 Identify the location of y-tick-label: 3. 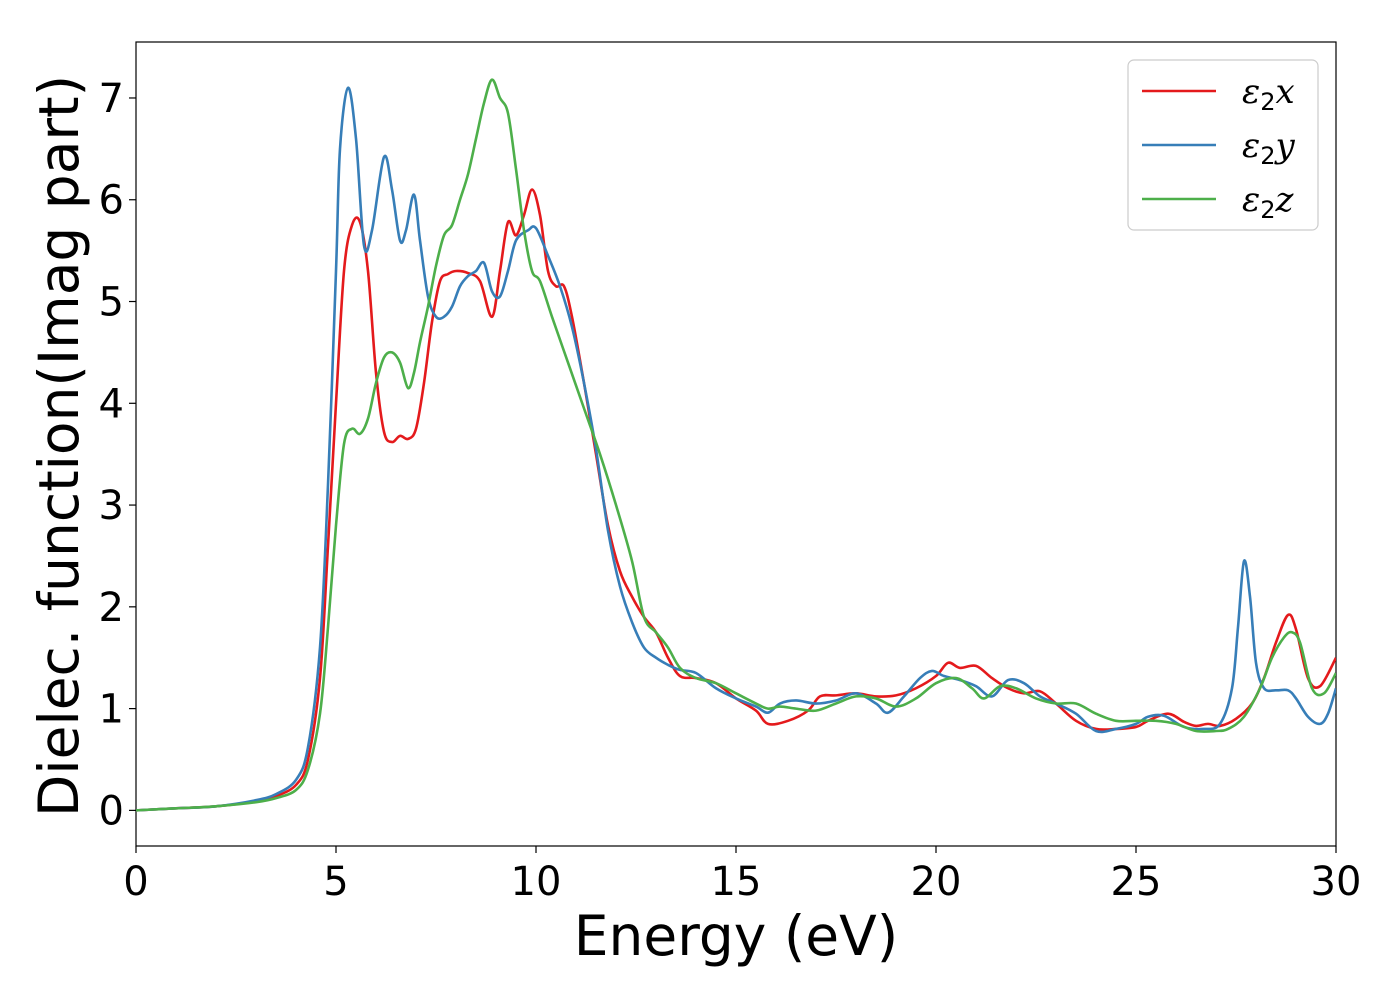
(111, 506).